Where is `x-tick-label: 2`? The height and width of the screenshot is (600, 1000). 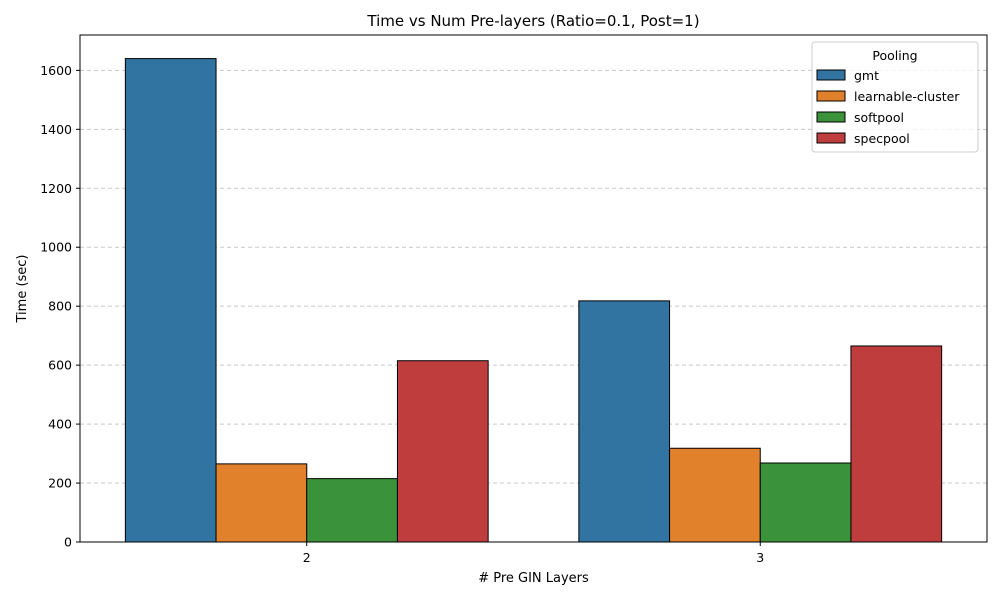 x-tick-label: 2 is located at coordinates (307, 557).